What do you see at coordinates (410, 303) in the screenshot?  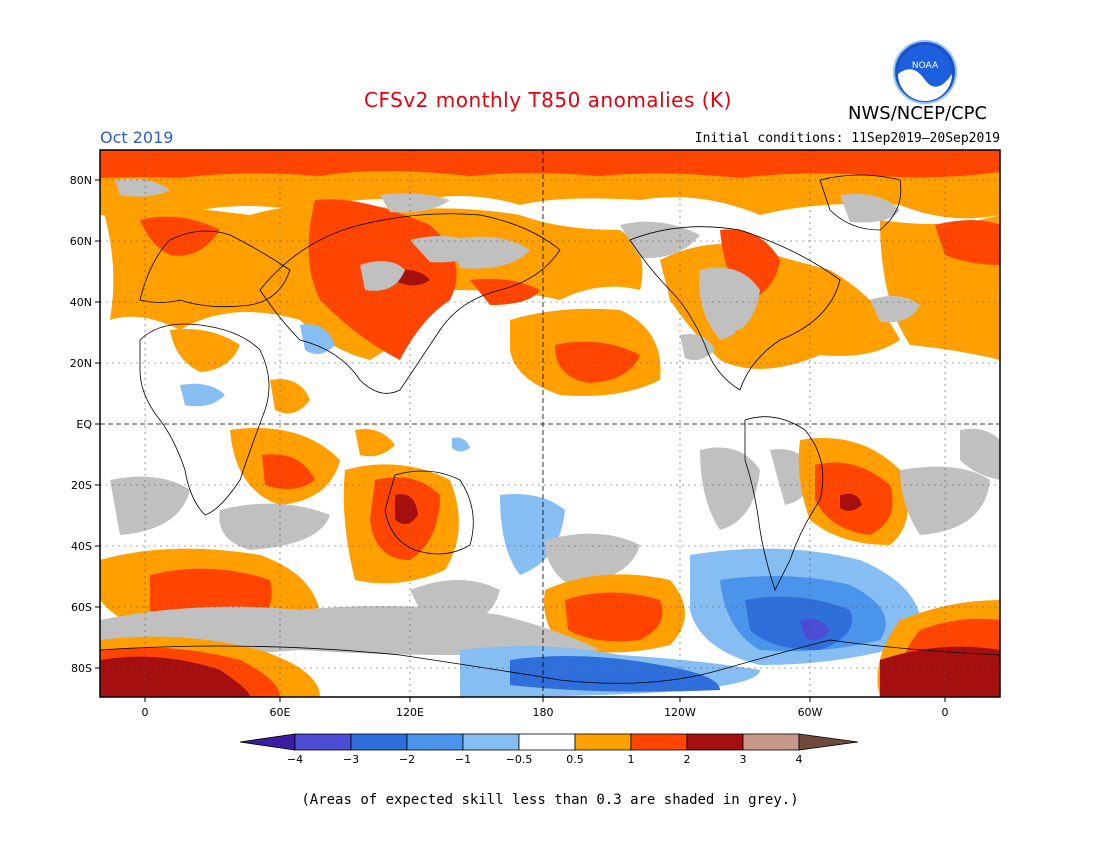 I see `asia-coast` at bounding box center [410, 303].